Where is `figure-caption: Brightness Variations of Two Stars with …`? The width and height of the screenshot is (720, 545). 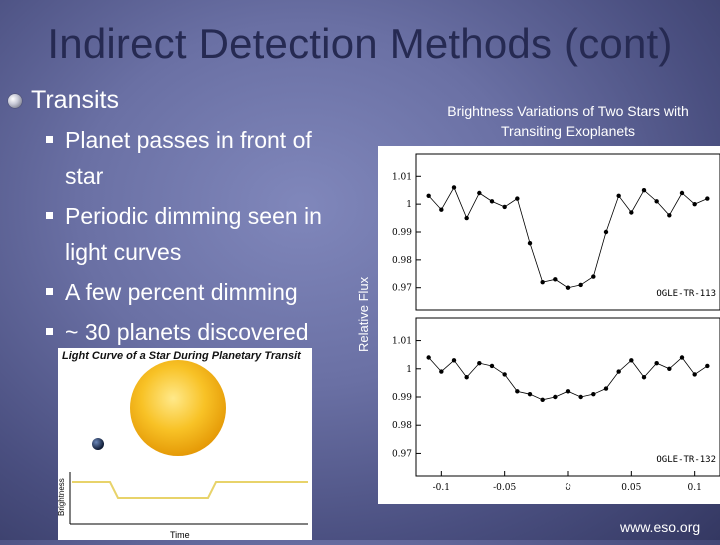
figure-caption: Brightness Variations of Two Stars with … is located at coordinates (568, 121).